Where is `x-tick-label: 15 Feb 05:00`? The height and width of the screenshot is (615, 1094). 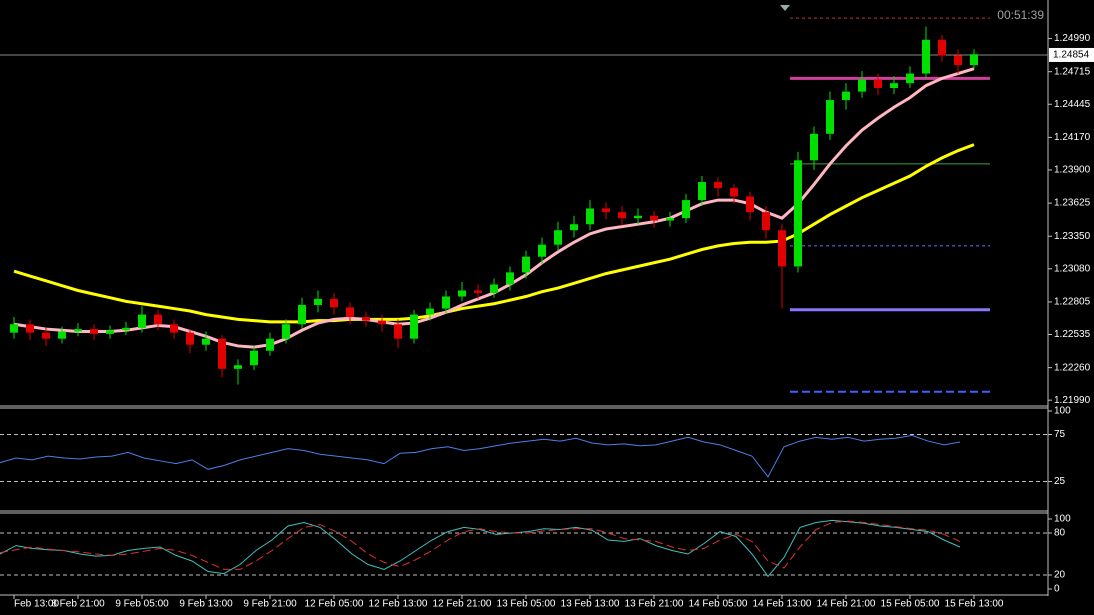
x-tick-label: 15 Feb 05:00 is located at coordinates (910, 604).